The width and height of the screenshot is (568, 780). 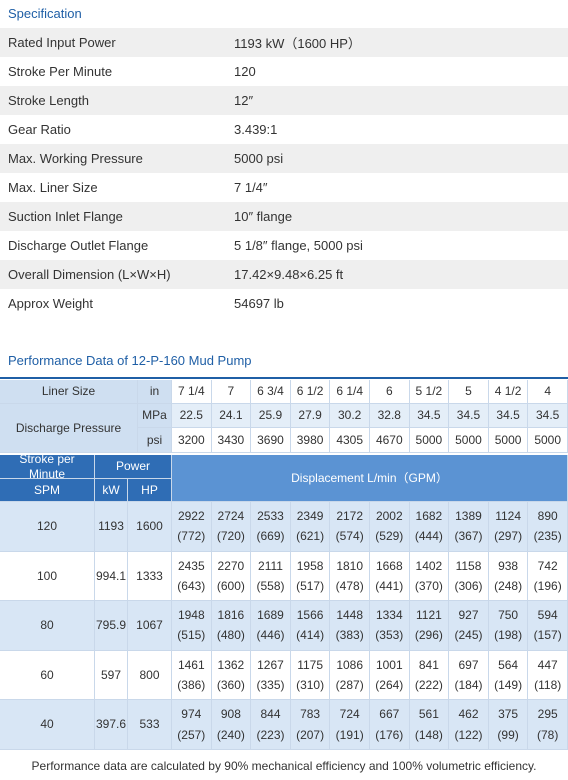 I want to click on displacement-cell: 594 (157), so click(x=548, y=626).